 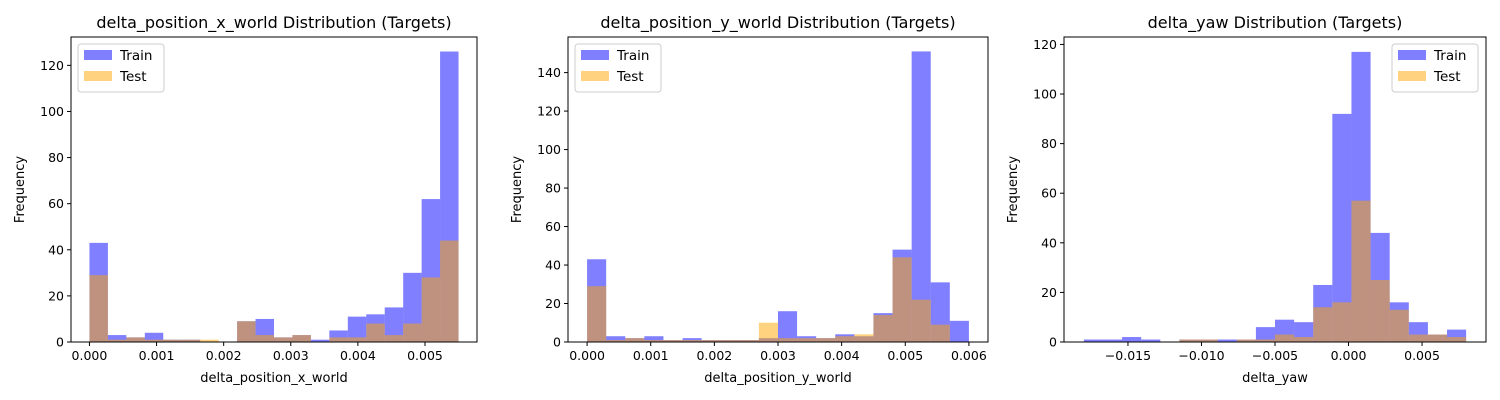 I want to click on legend: Train Test, so click(x=618, y=68).